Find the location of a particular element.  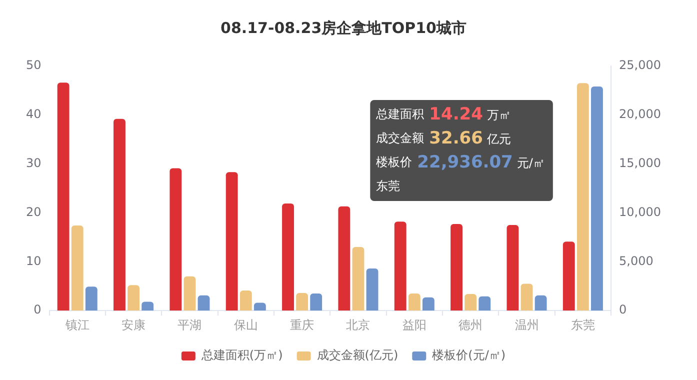

x-tick-label: 东莞 is located at coordinates (582, 325).